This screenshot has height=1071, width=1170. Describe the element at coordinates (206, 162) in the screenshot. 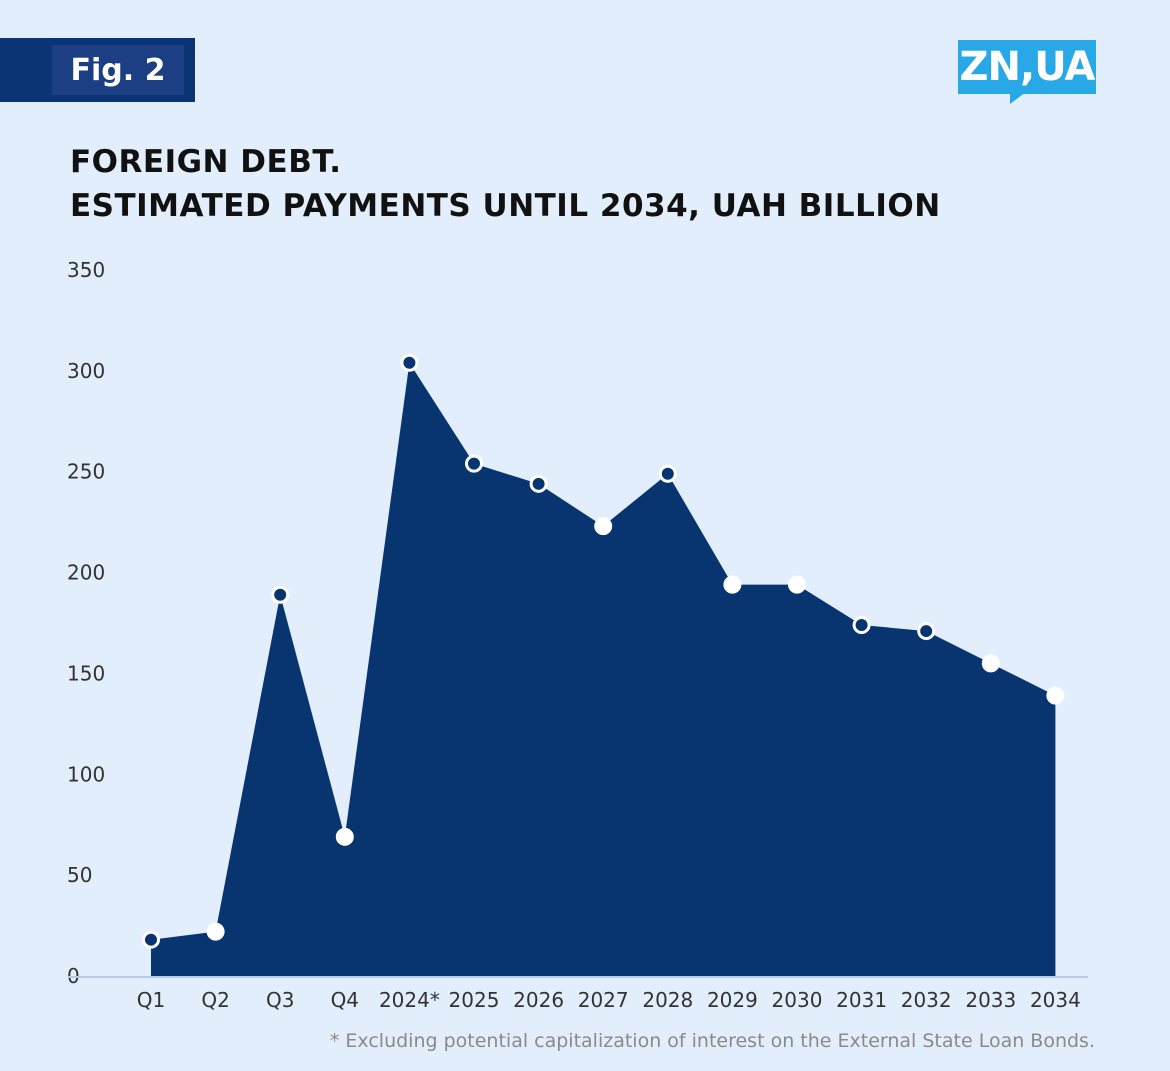

I see `chart-title-line-1: FOREIGN DEBT.` at that location.